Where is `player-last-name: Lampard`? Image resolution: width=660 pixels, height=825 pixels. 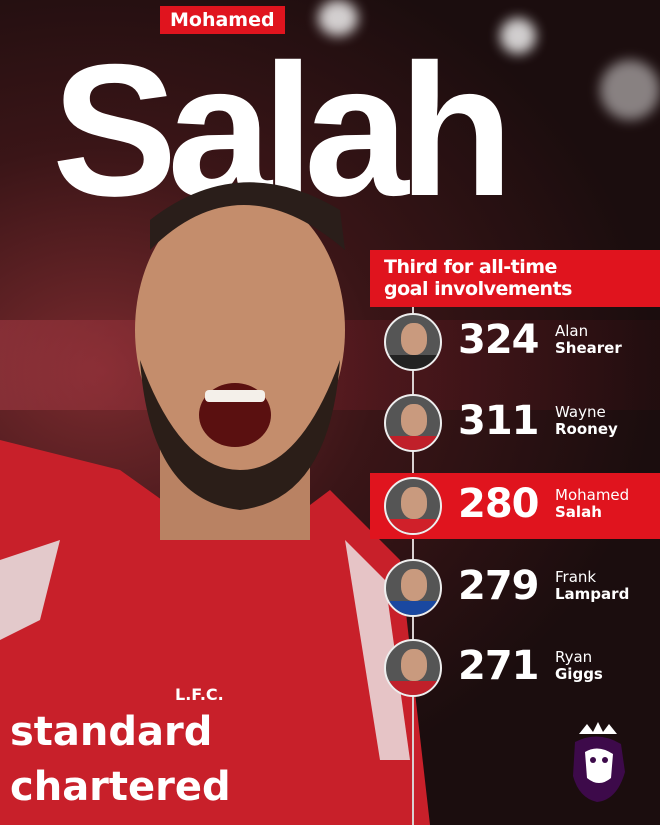
player-last-name: Lampard is located at coordinates (592, 594).